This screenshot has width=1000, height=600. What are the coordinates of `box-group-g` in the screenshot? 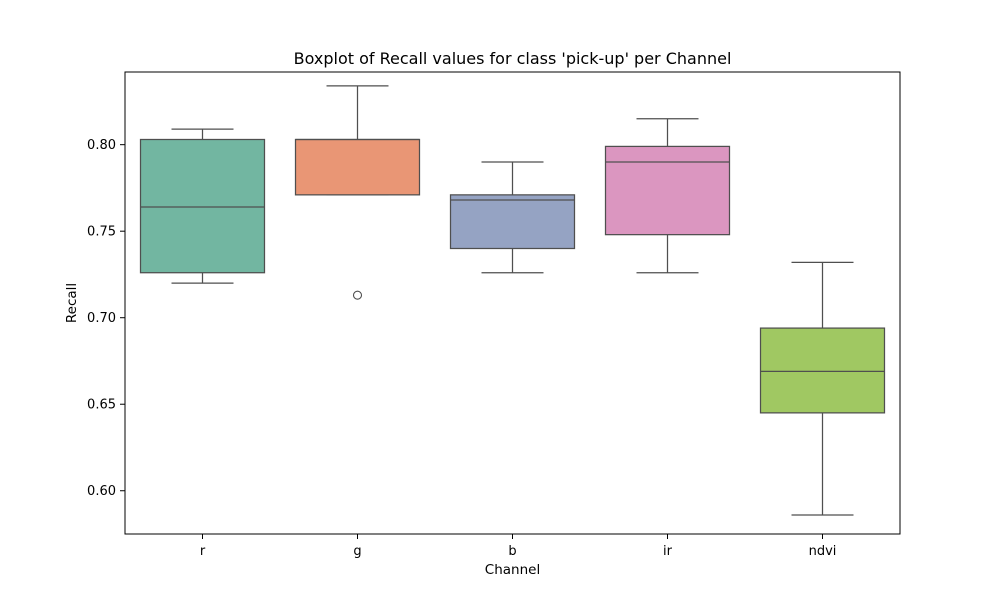 It's located at (357, 192).